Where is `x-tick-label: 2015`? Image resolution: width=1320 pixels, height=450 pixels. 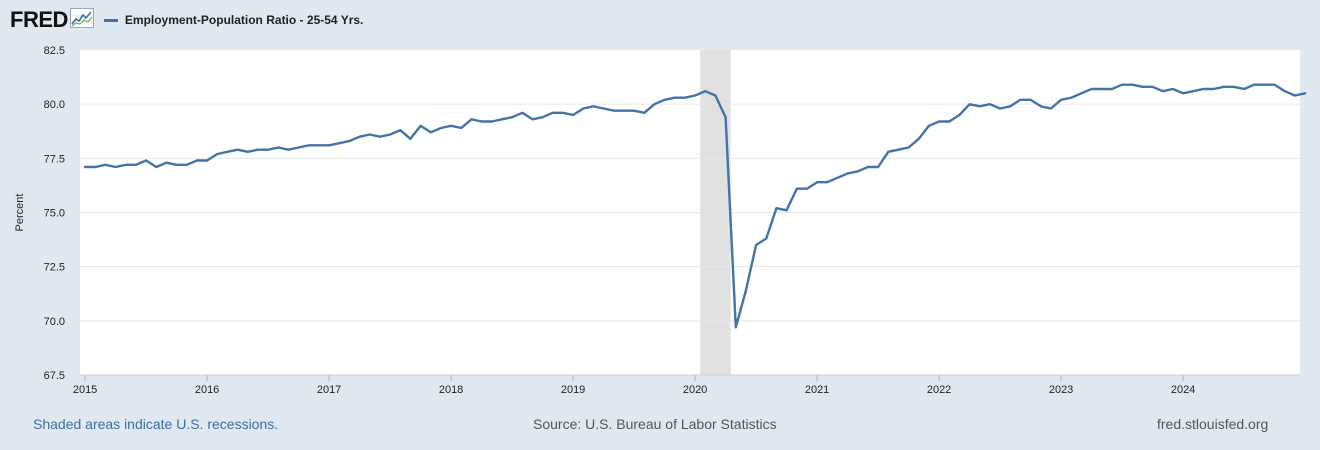
x-tick-label: 2015 is located at coordinates (85, 390).